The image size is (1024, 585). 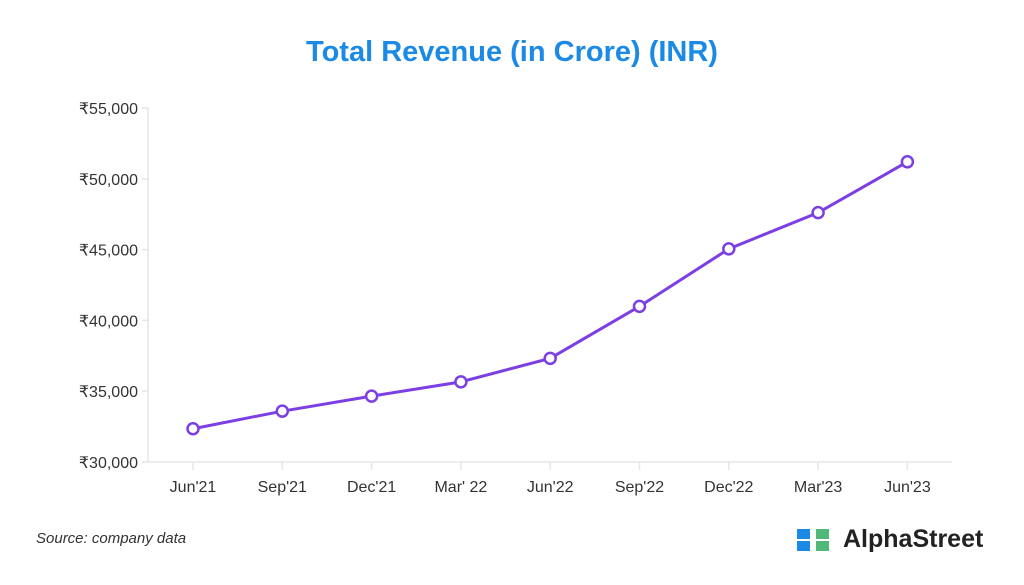 What do you see at coordinates (108, 321) in the screenshot?
I see `y-tick-label: ₹40,000` at bounding box center [108, 321].